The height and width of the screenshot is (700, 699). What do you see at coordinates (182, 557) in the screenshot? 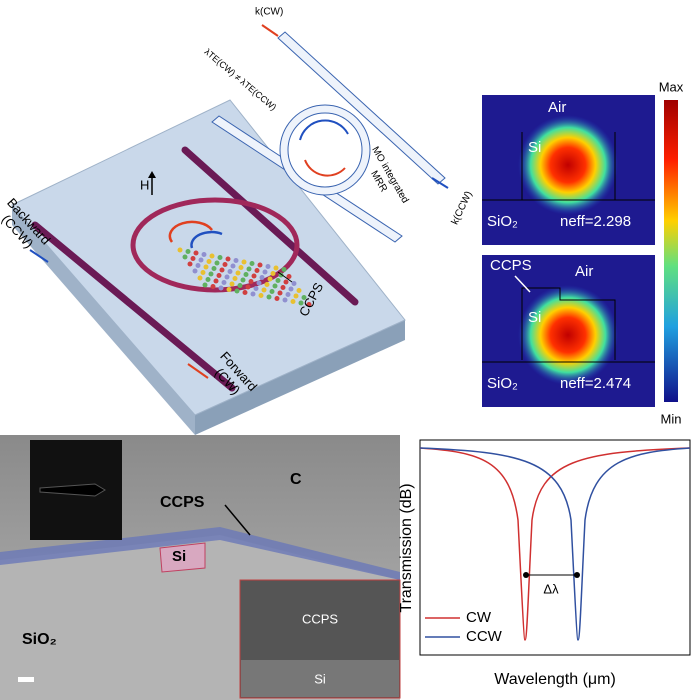
I see `si-core` at bounding box center [182, 557].